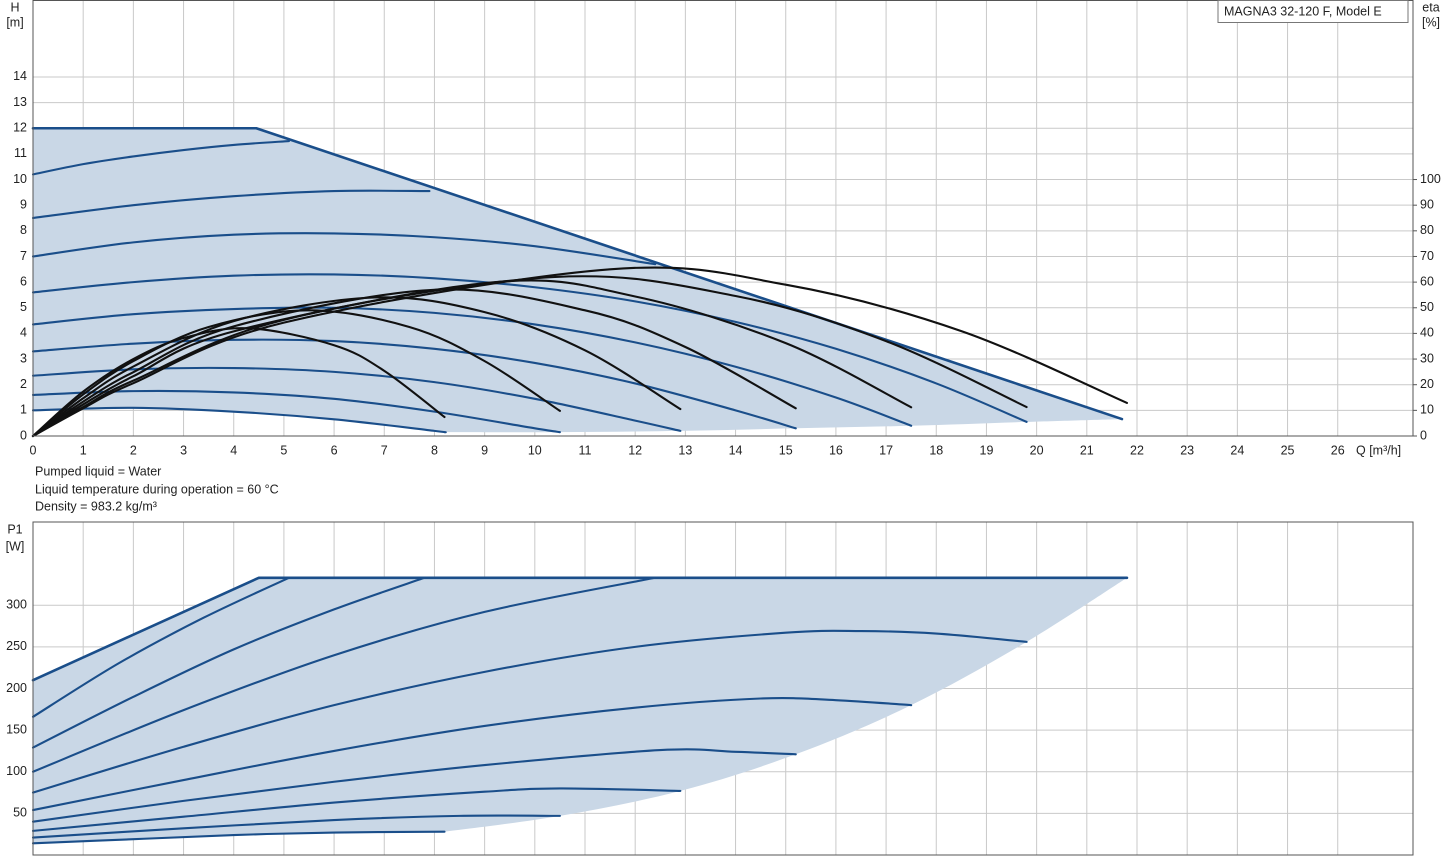  What do you see at coordinates (96, 506) in the screenshot?
I see `note: Density = 983.2 kg/m³` at bounding box center [96, 506].